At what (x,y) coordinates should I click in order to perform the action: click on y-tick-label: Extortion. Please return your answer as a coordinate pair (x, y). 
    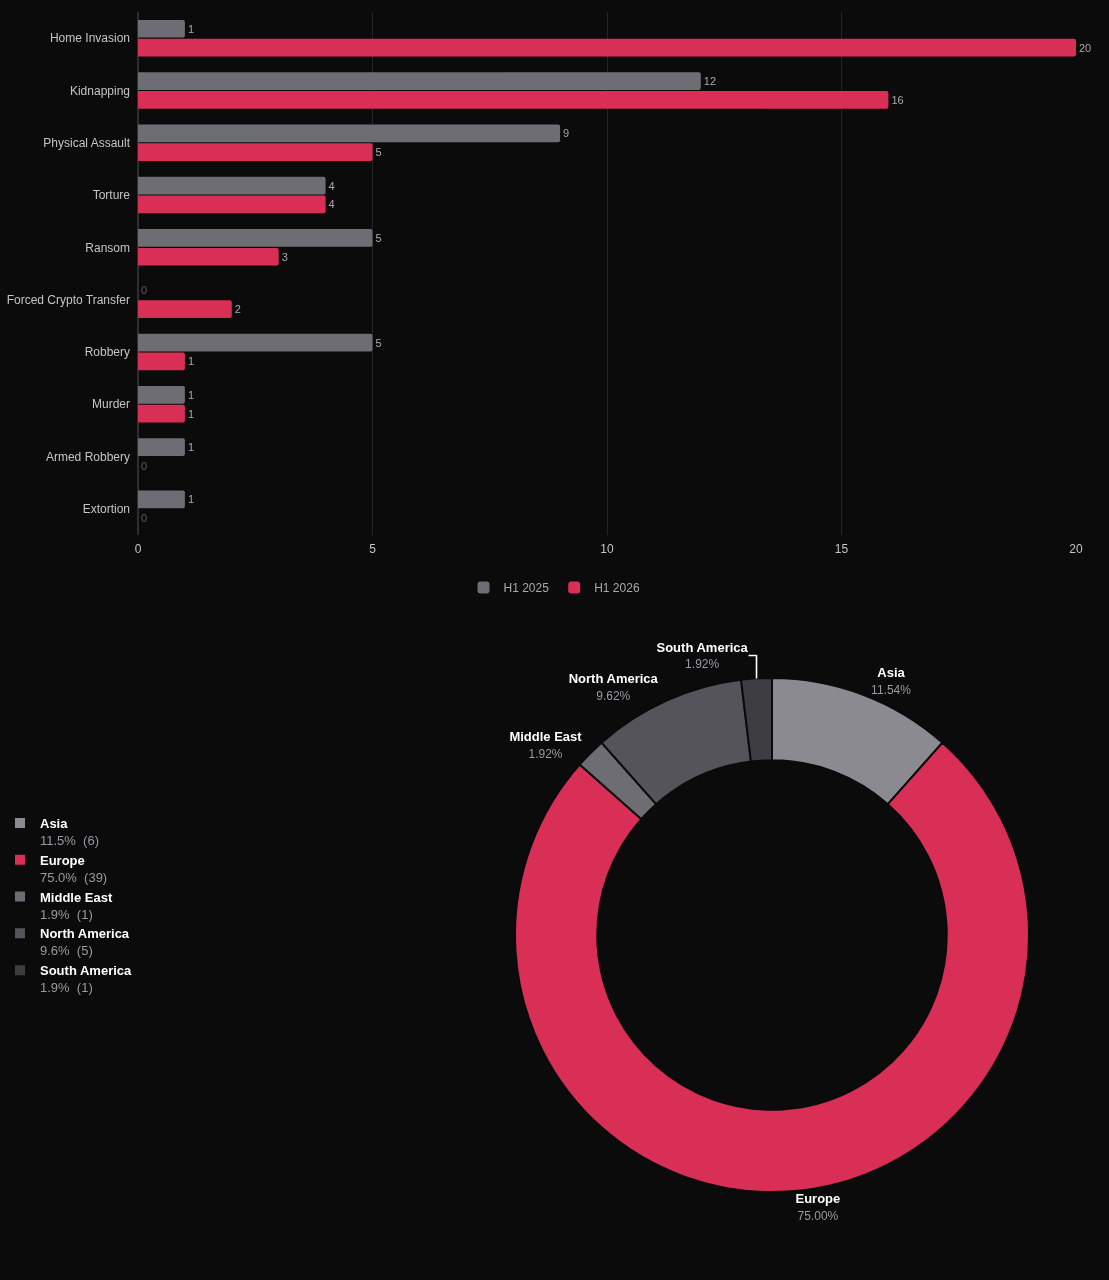
    Looking at the image, I should click on (106, 509).